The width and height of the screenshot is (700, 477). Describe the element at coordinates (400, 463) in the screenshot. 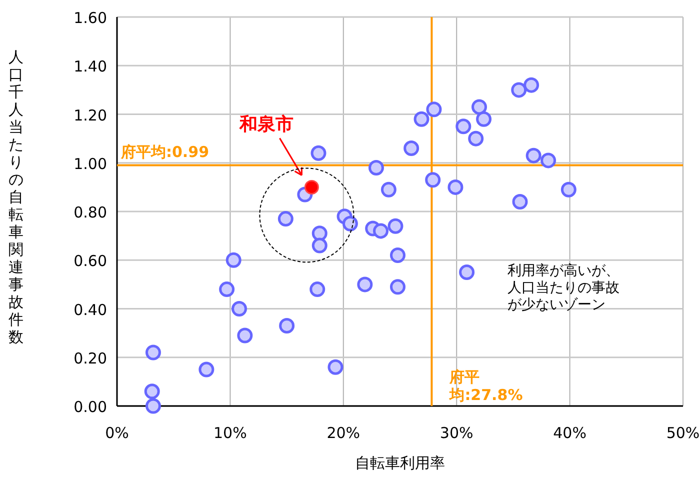

I see `x-axis-title: 自転車利用率` at that location.